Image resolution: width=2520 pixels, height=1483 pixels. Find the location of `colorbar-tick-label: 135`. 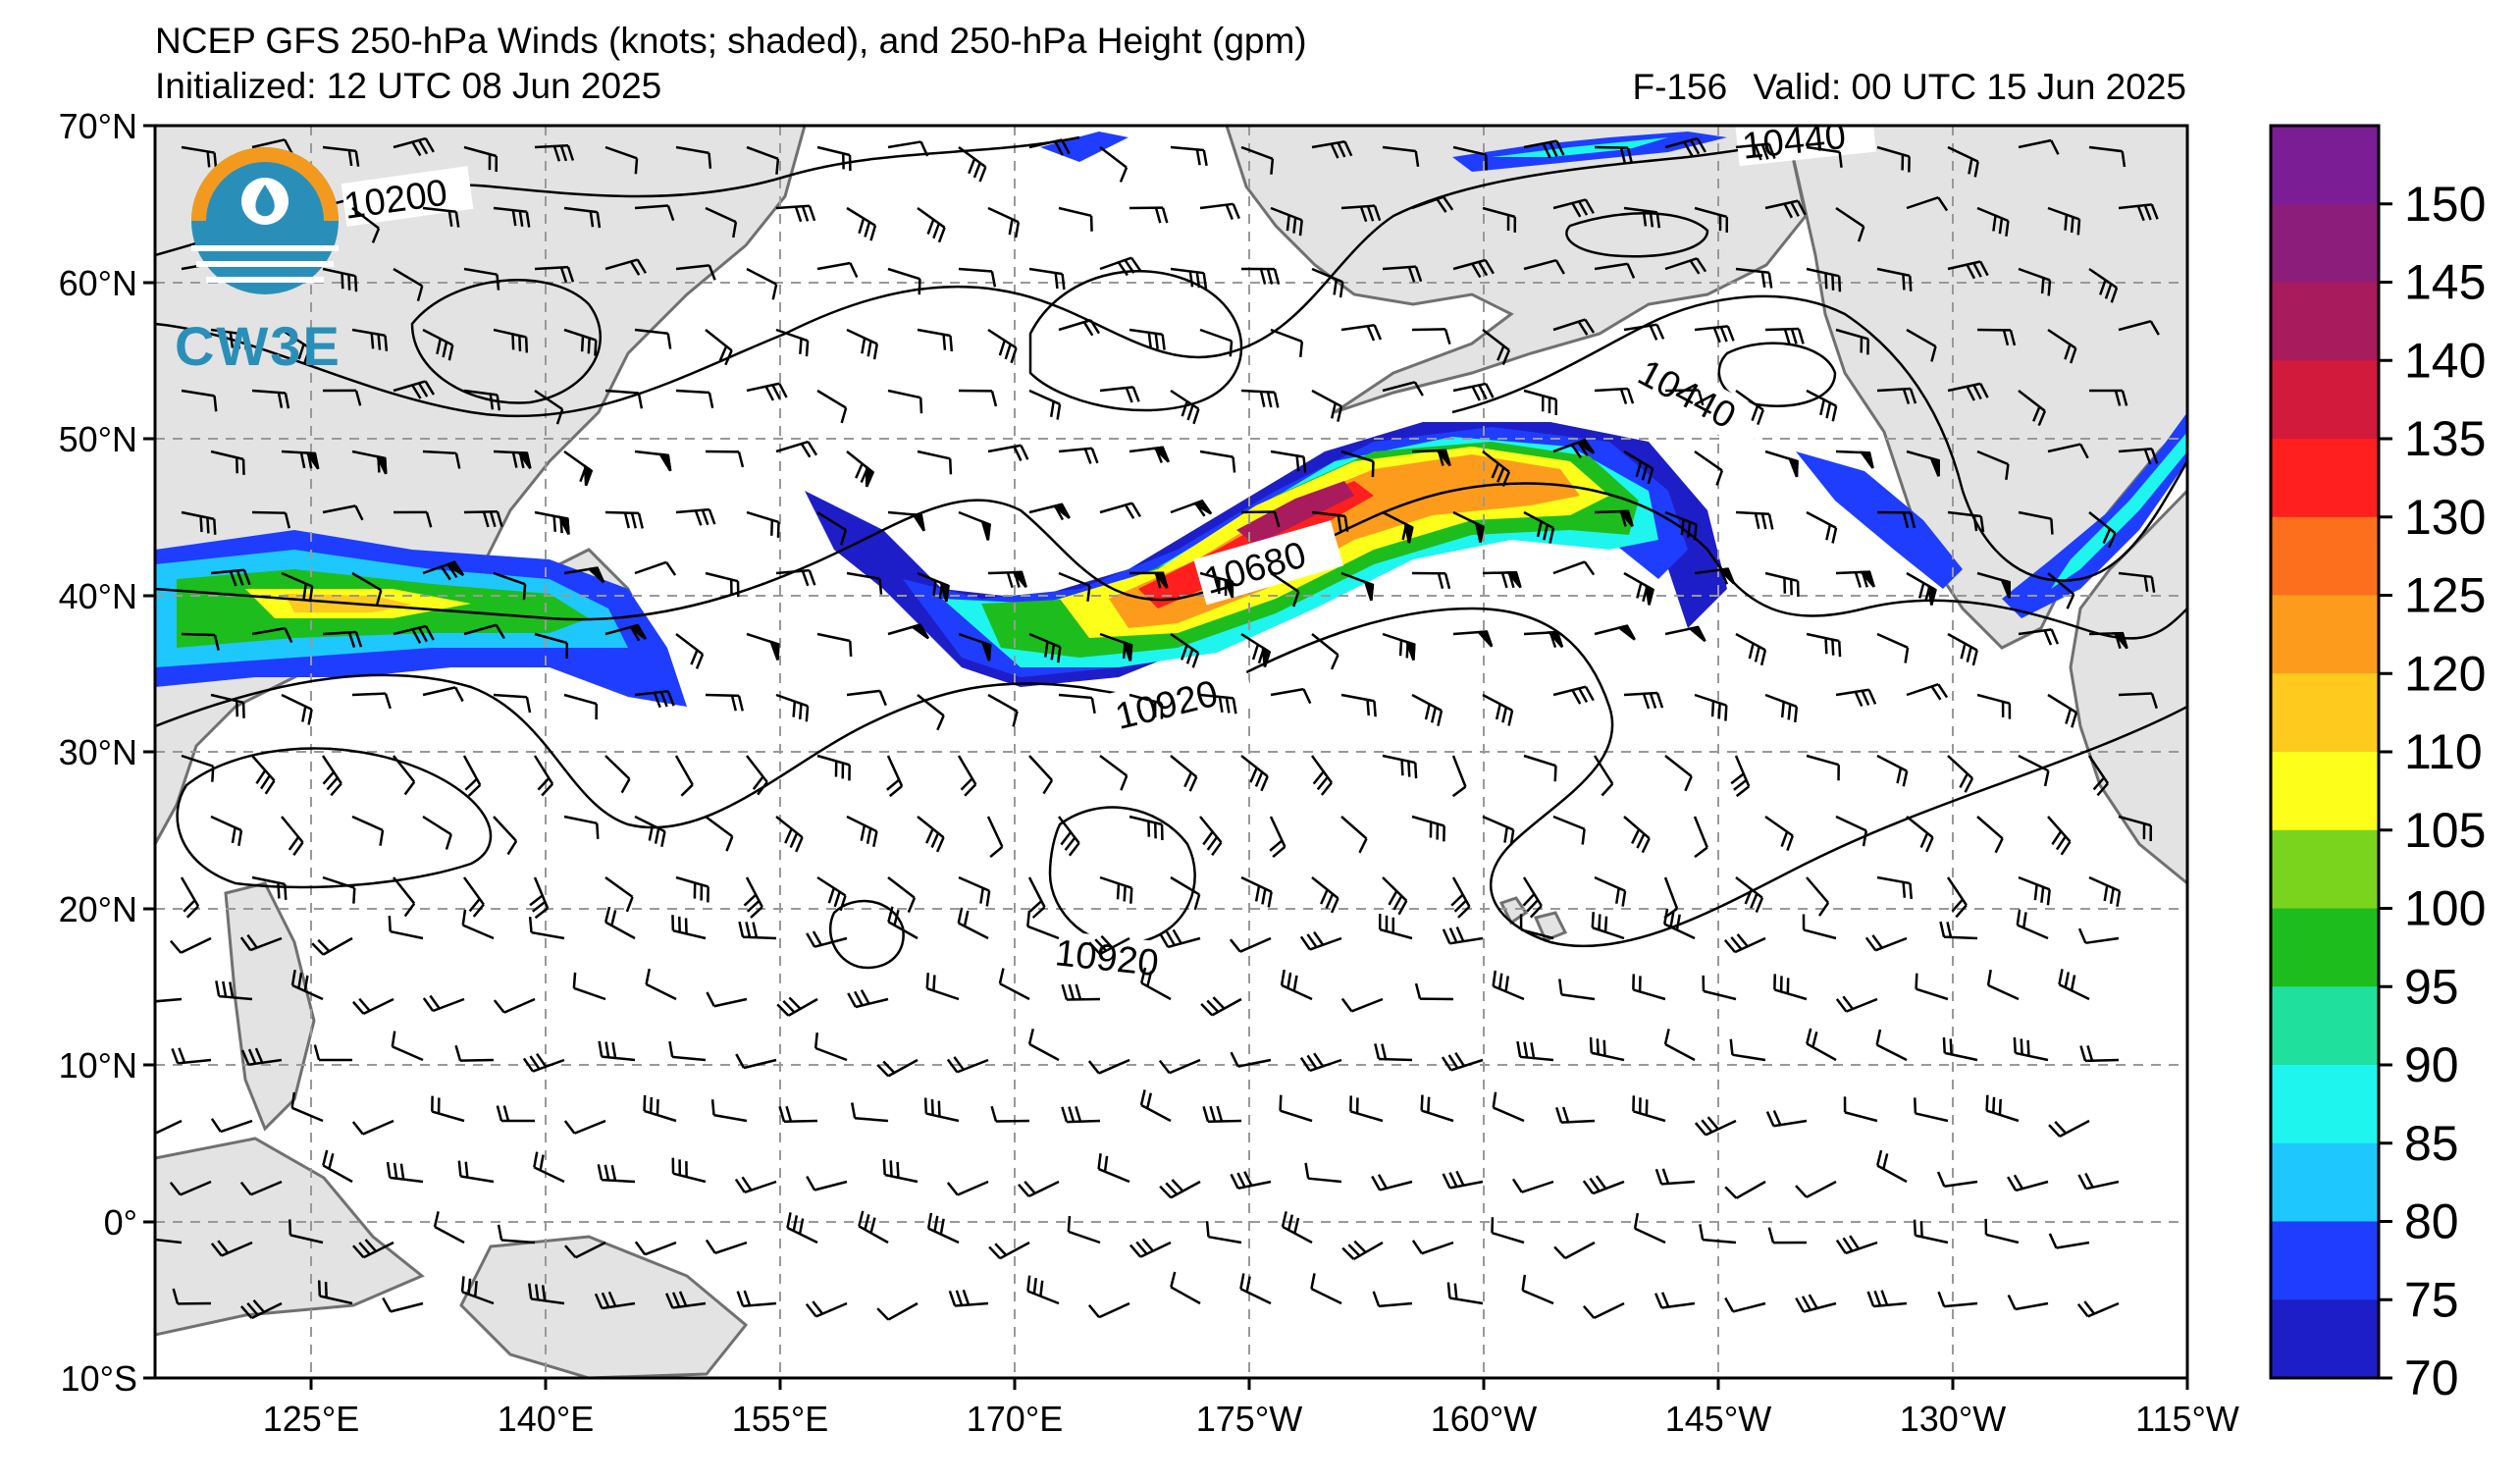

colorbar-tick-label: 135 is located at coordinates (2445, 439).